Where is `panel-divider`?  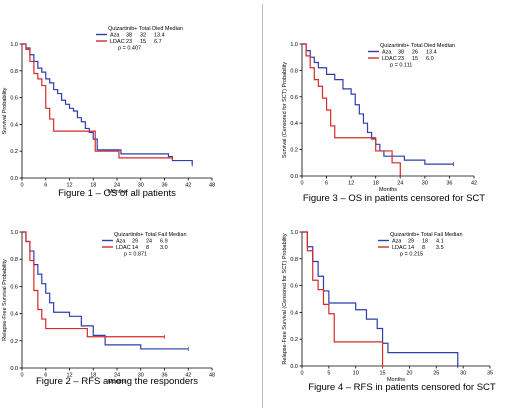
panel-divider is located at coordinates (262, 206).